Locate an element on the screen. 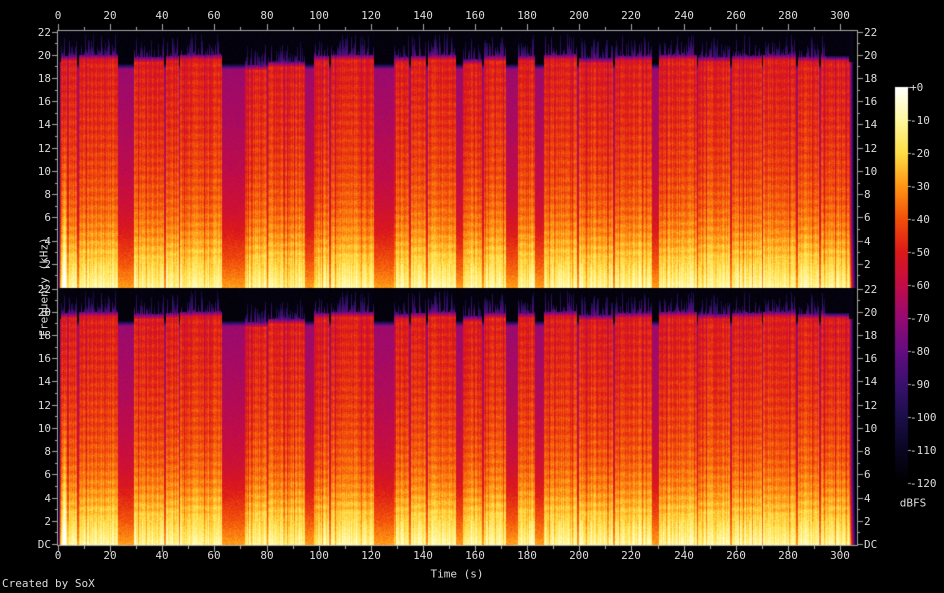 Image resolution: width=944 pixels, height=593 pixels. x-tick-label-bottom: 120 is located at coordinates (371, 555).